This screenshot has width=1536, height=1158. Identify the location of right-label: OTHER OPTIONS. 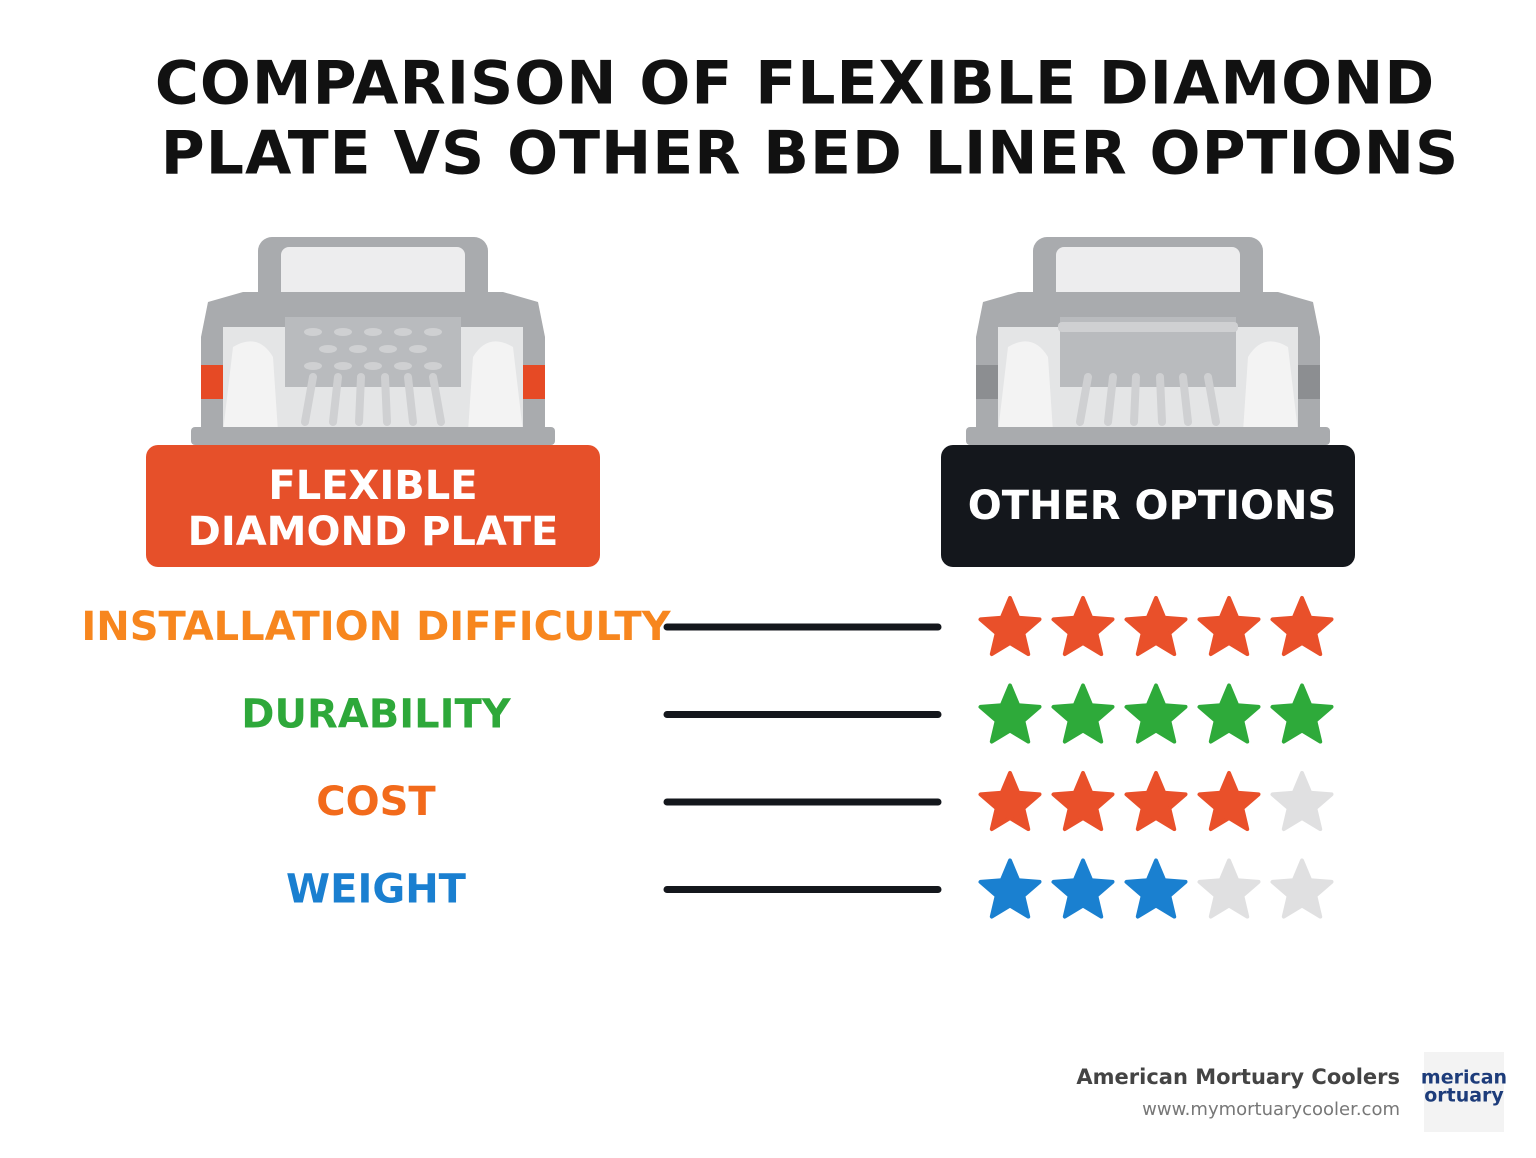
(1152, 506).